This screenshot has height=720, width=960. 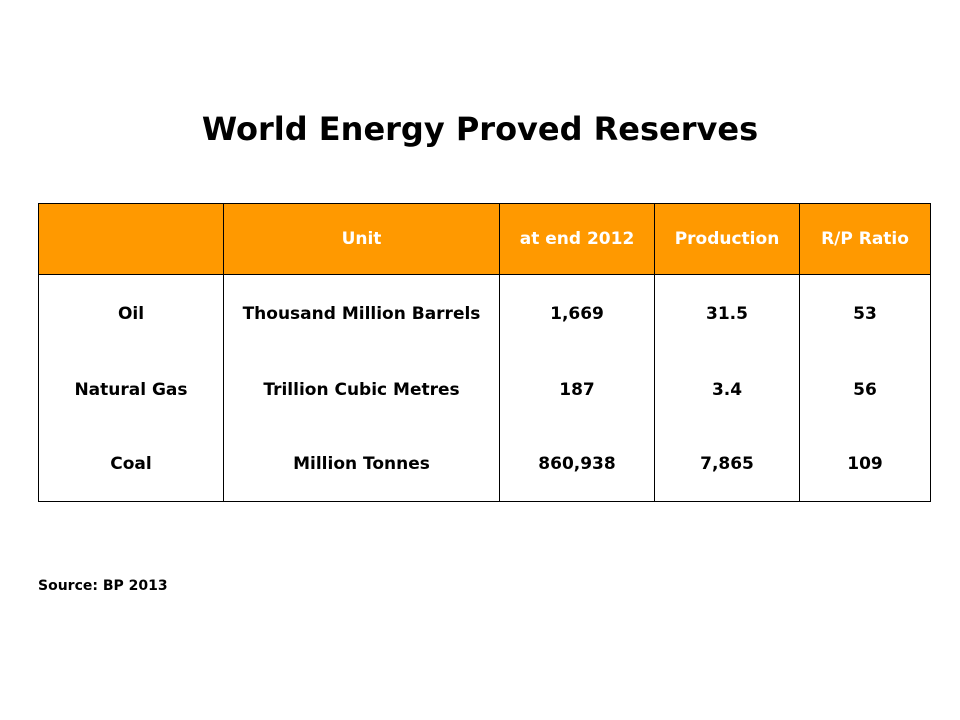 I want to click on fuel-cell: Oil, so click(x=131, y=313).